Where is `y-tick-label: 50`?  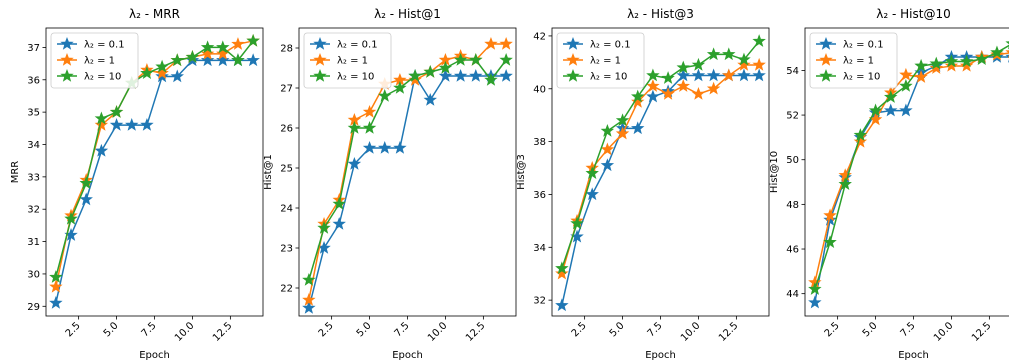
y-tick-label: 50 is located at coordinates (792, 160).